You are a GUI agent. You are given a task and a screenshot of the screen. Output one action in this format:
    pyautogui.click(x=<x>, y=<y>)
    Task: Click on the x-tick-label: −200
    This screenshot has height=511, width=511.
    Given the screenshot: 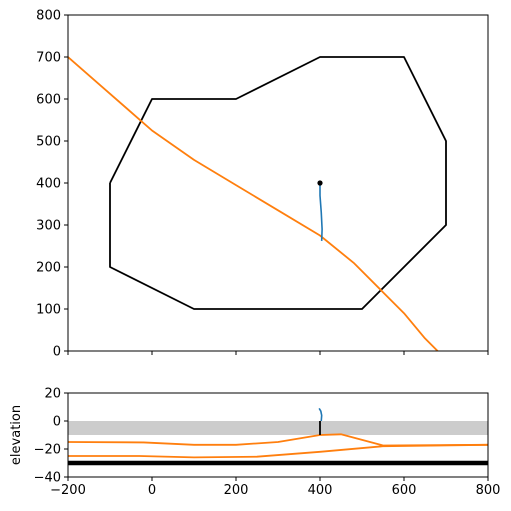 What is the action you would take?
    pyautogui.click(x=68, y=490)
    